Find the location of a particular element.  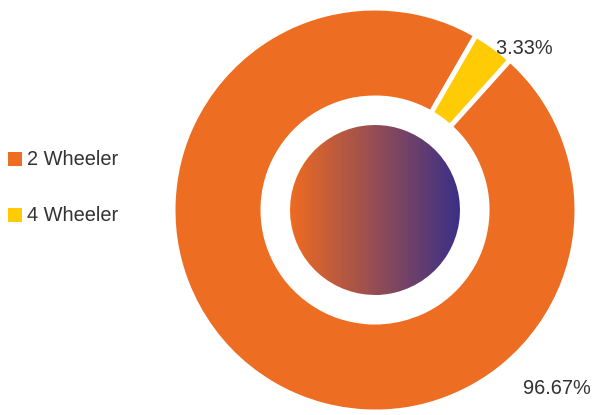

legend-item-2-wheeler: 2 Wheeler is located at coordinates (63, 159).